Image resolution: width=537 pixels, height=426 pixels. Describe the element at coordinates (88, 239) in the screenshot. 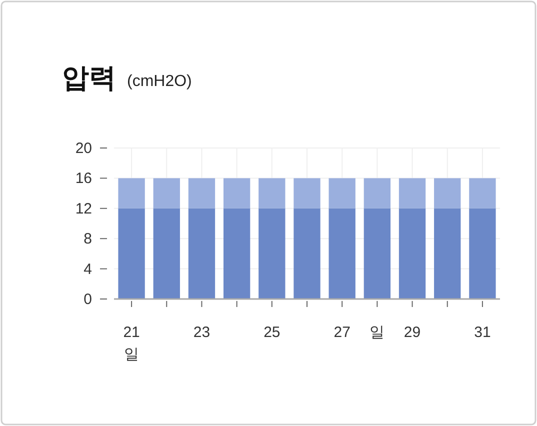

I see `y-tick-label: 8` at that location.